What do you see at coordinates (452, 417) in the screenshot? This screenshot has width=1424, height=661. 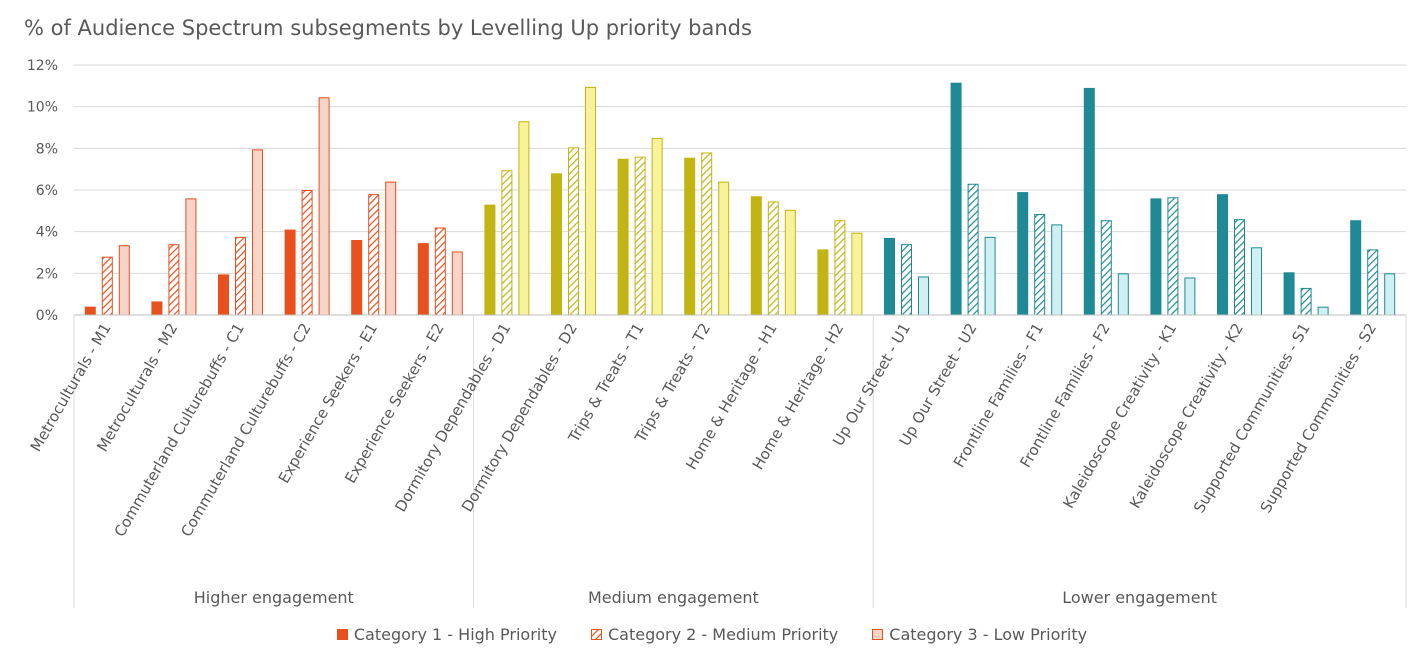 I see `x-tick-label: Dormitory Dependables - D1` at bounding box center [452, 417].